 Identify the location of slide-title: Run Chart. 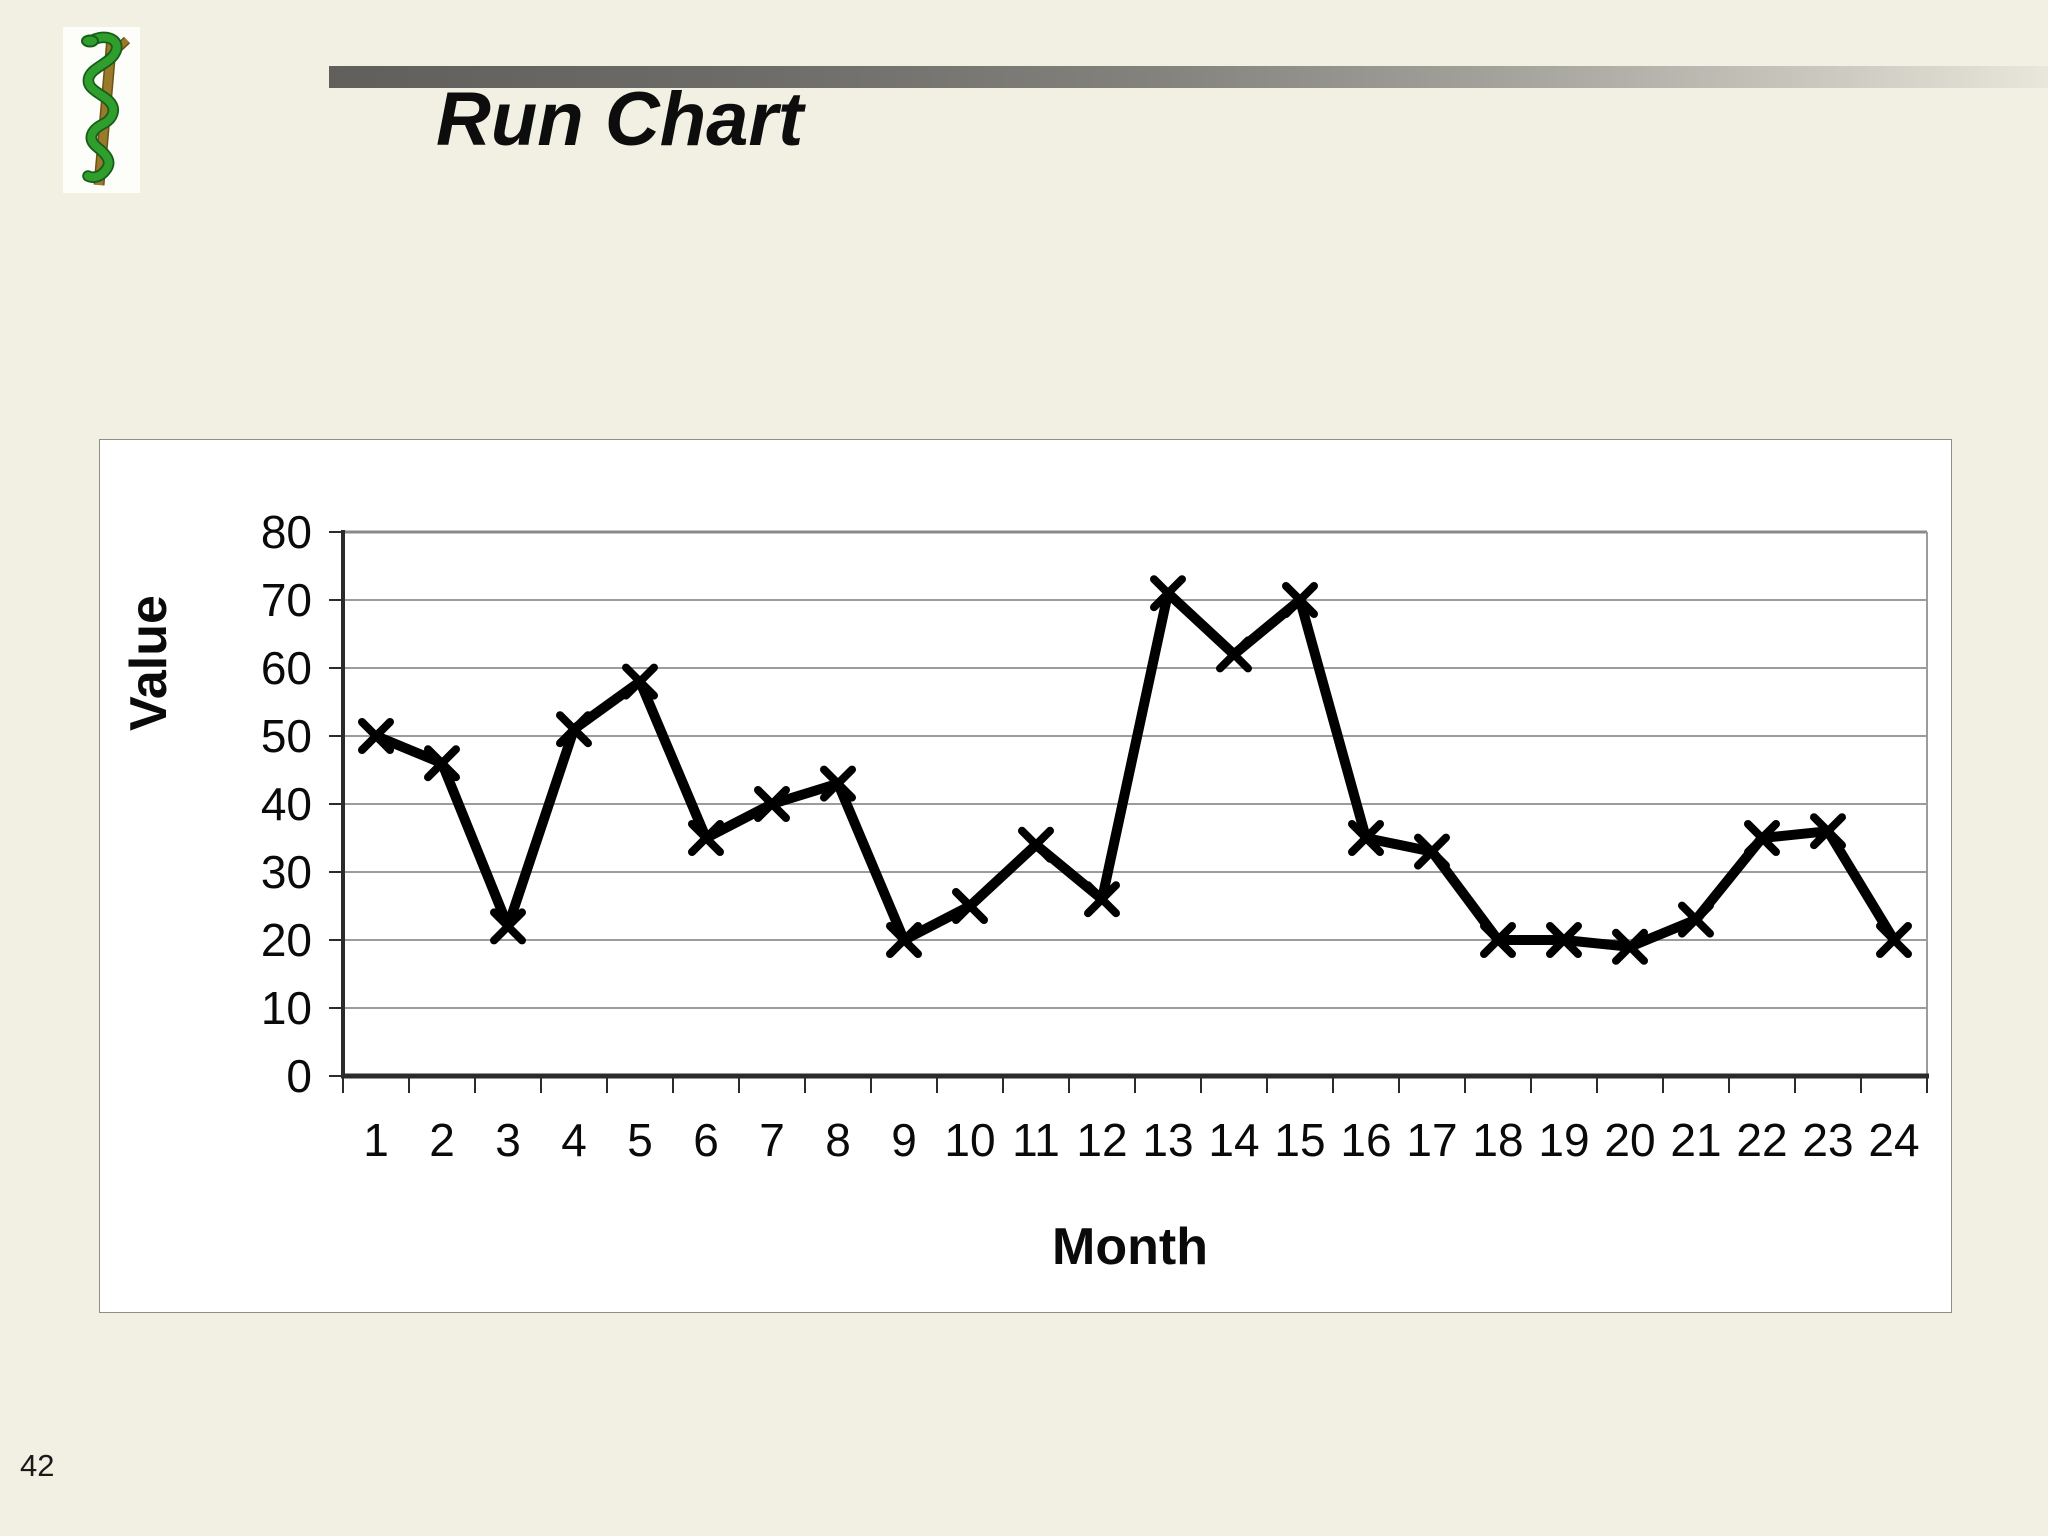
(620, 119).